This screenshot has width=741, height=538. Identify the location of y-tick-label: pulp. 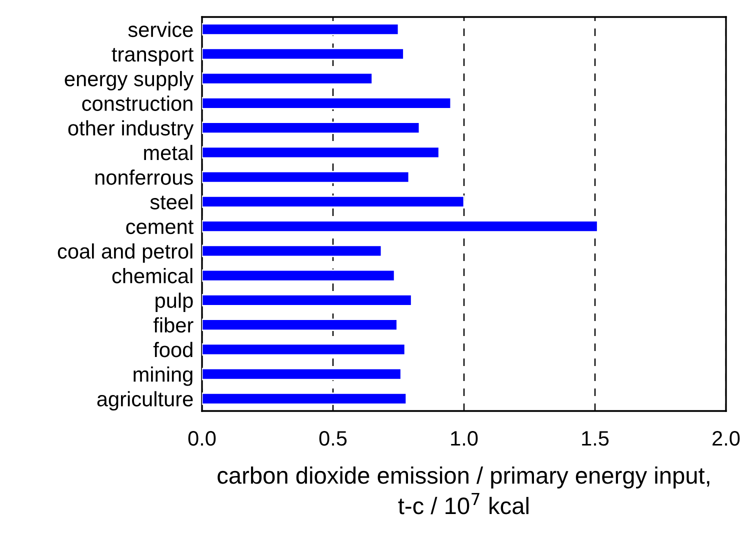
(174, 302).